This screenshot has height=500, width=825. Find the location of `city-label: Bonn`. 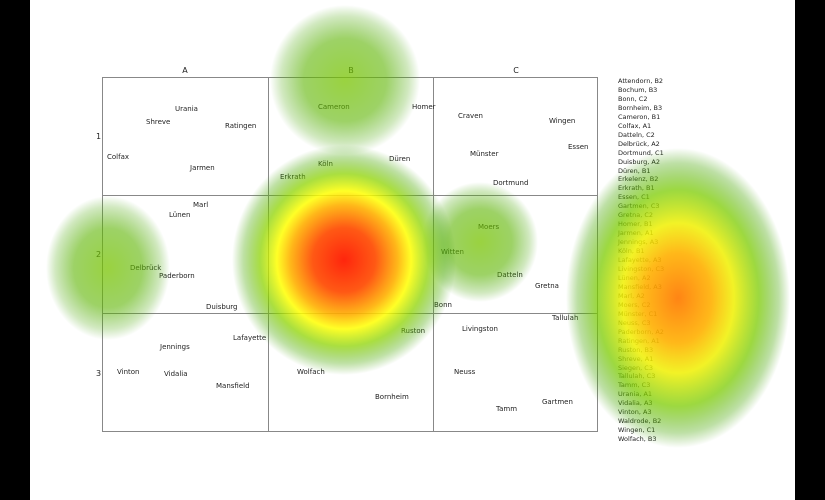

city-label: Bonn is located at coordinates (443, 305).